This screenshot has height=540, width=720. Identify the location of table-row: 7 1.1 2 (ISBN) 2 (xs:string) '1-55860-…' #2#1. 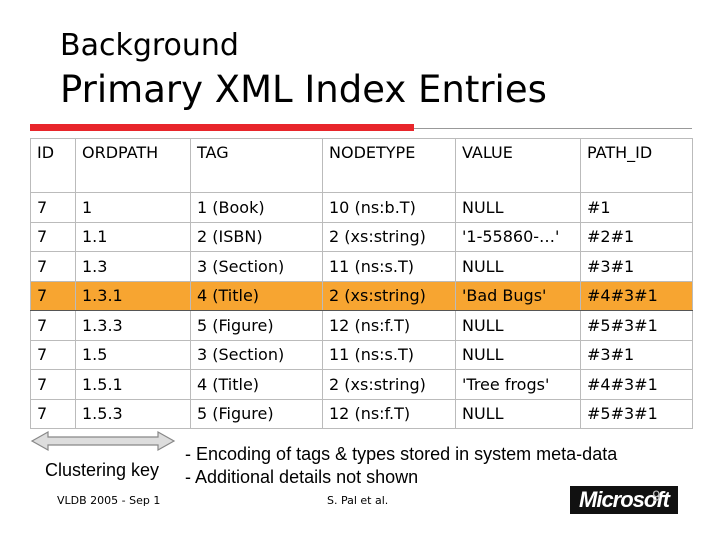
(361, 236).